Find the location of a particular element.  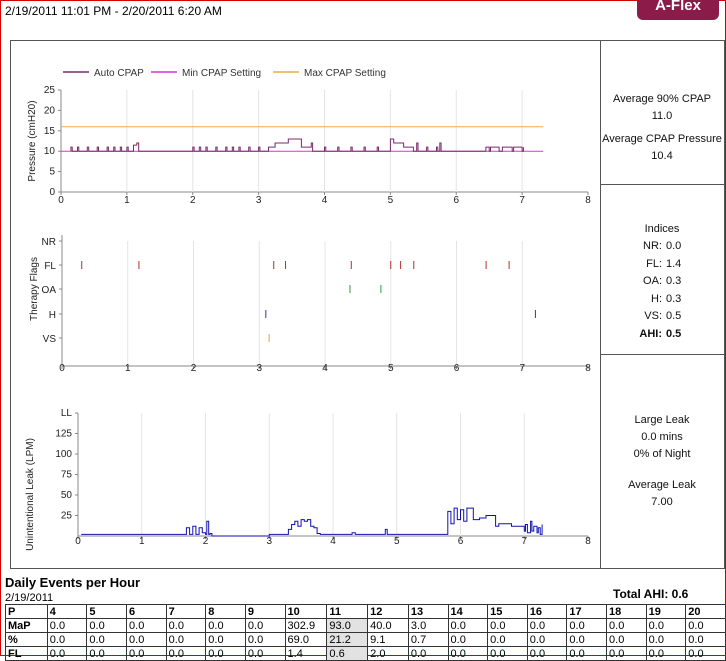

events-cell: % is located at coordinates (26, 639).